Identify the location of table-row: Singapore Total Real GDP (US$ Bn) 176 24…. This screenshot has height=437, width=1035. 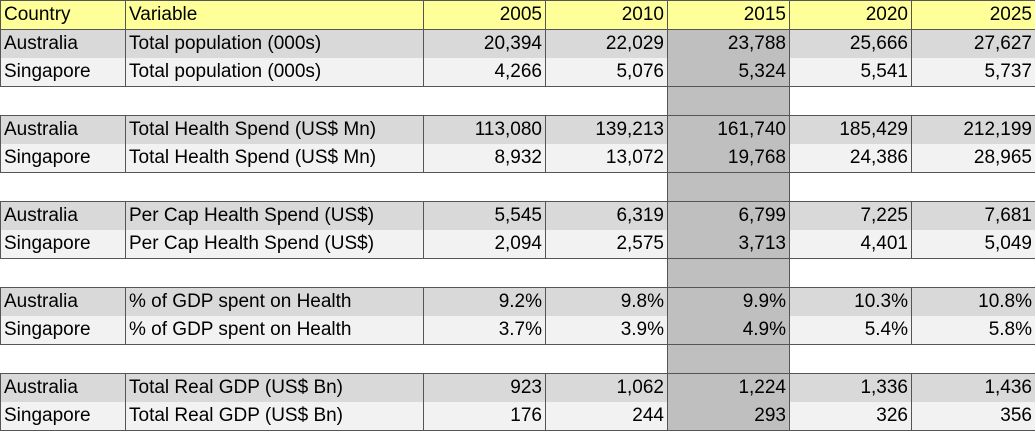
(517, 416).